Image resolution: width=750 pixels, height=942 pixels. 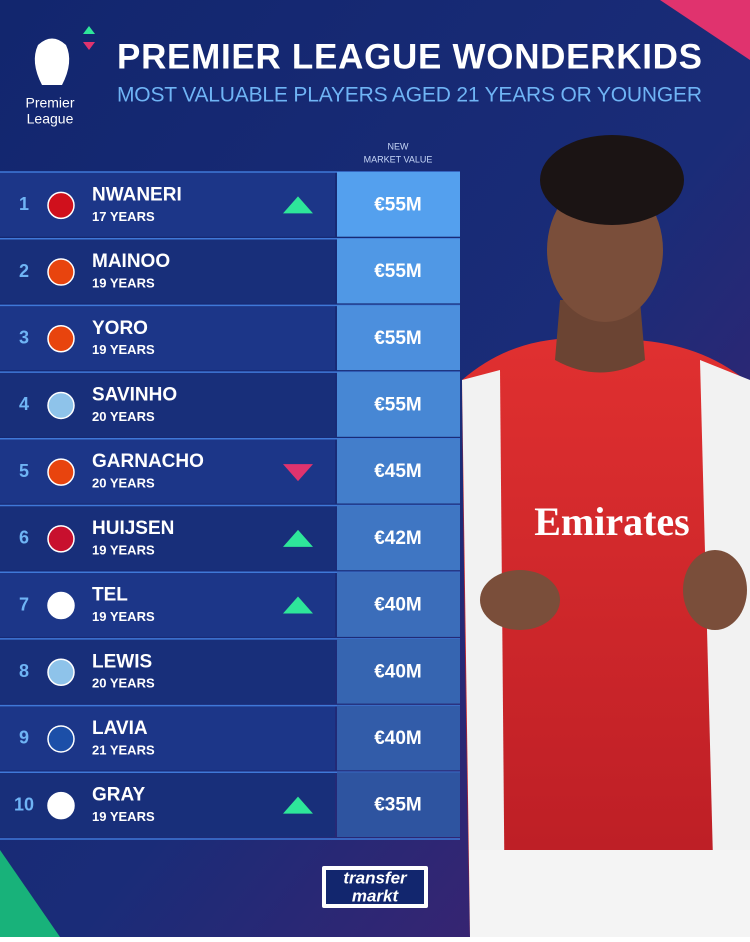 What do you see at coordinates (24, 738) in the screenshot?
I see `rank: 9` at bounding box center [24, 738].